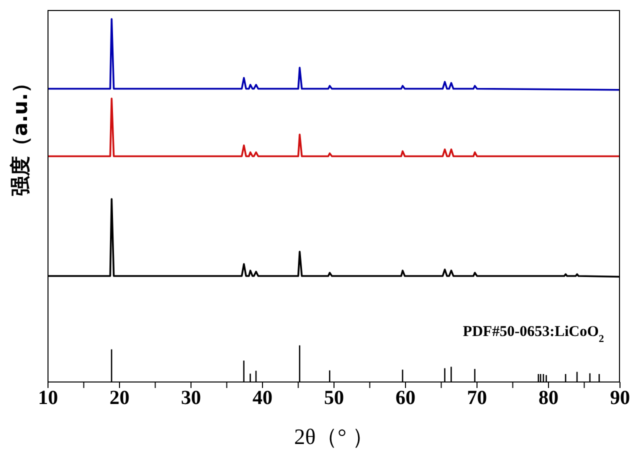 The width and height of the screenshot is (640, 458). What do you see at coordinates (191, 398) in the screenshot?
I see `x-tick-label: 30` at bounding box center [191, 398].